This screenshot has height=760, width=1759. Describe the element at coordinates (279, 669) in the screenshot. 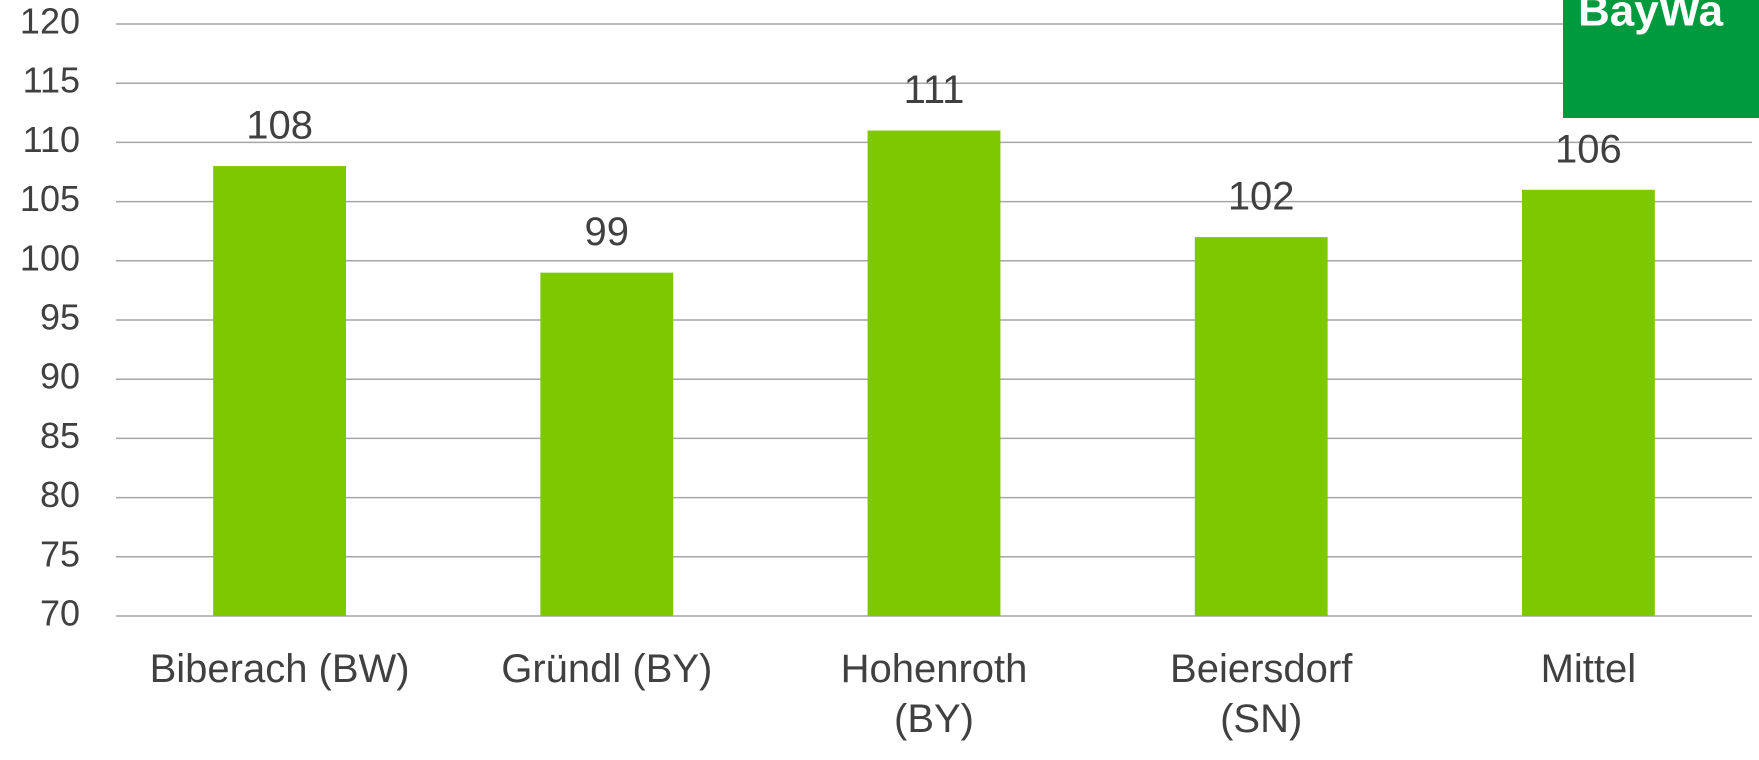

I see `x-tick-label: Biberach (BW)` at that location.